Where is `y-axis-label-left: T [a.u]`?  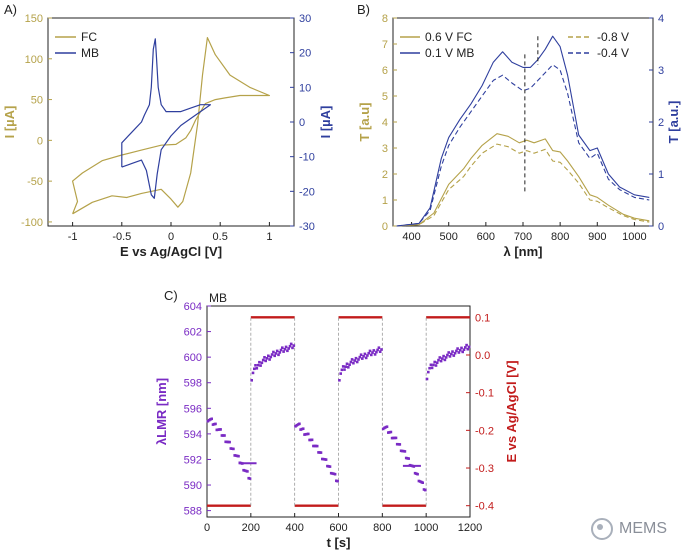 y-axis-label-left: T [a.u] is located at coordinates (364, 122).